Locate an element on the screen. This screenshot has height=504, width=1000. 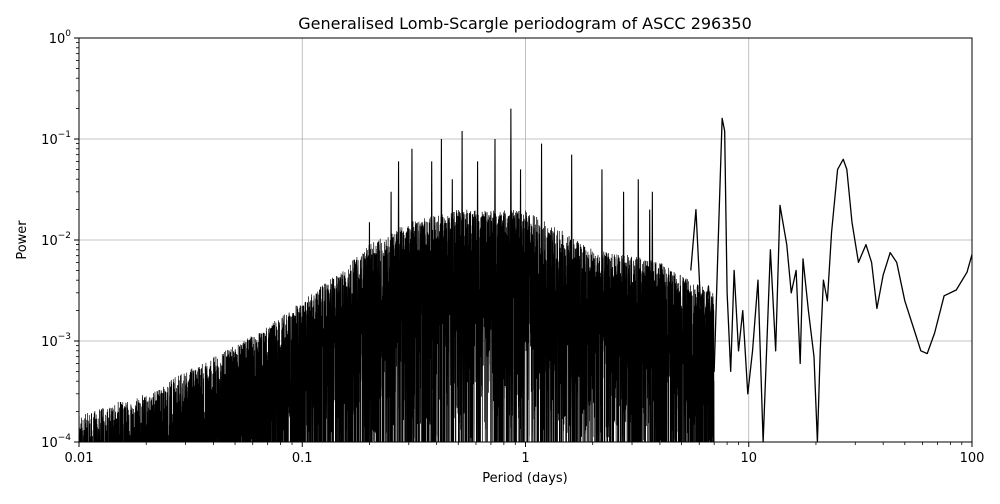
y-tick-label: 10⁰ is located at coordinates (60, 38).